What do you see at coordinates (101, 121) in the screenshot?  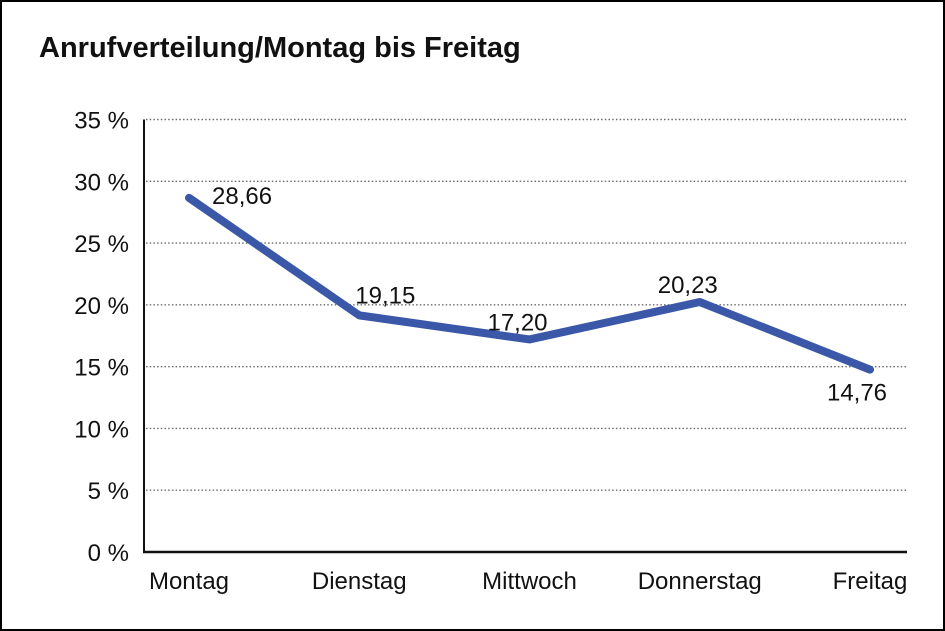 I see `y-tick-label: 35 %` at bounding box center [101, 121].